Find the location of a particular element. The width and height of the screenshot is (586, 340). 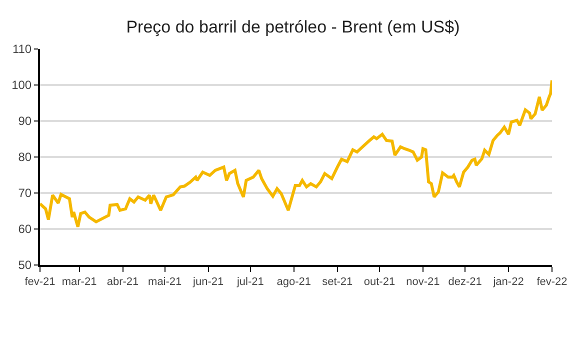

x-tick-label: set-21 is located at coordinates (337, 282).